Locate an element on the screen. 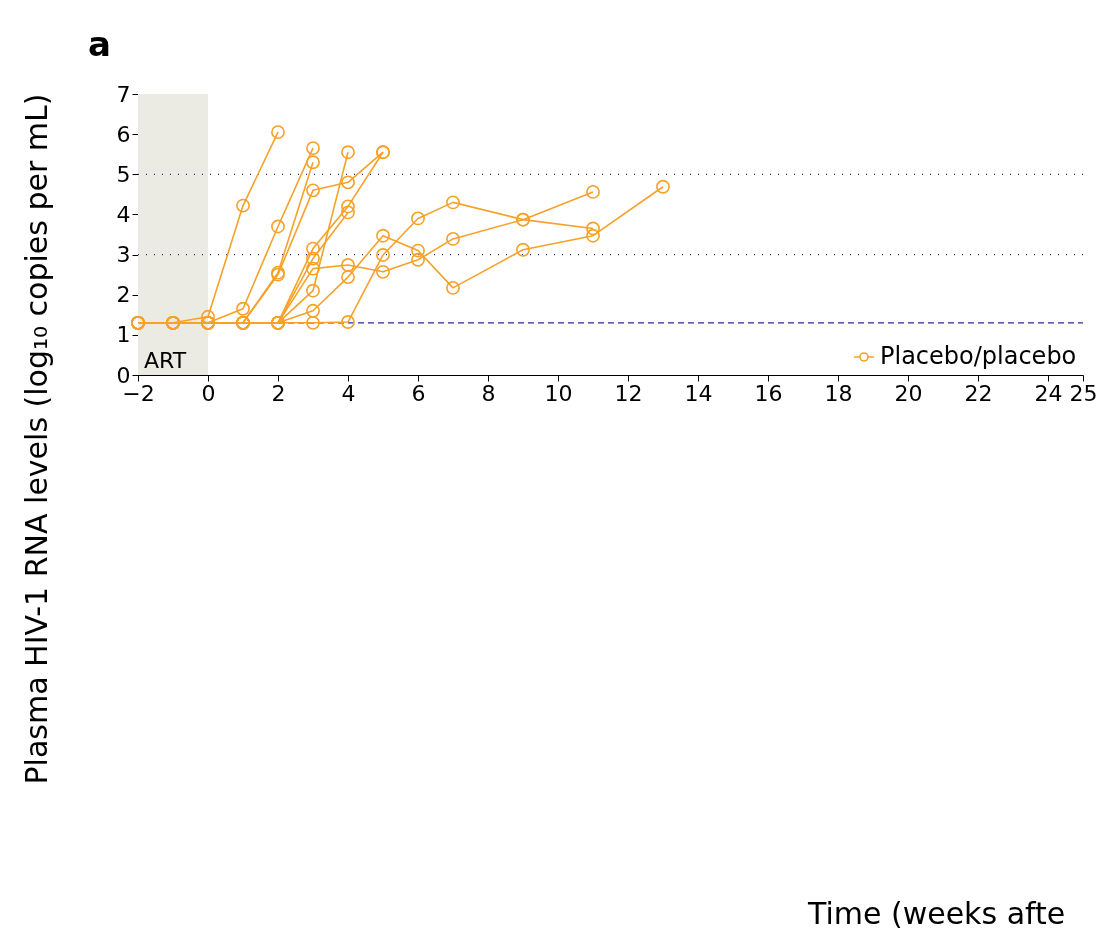 The width and height of the screenshot is (1117, 947). x-tick-label: 24 is located at coordinates (1048, 393).